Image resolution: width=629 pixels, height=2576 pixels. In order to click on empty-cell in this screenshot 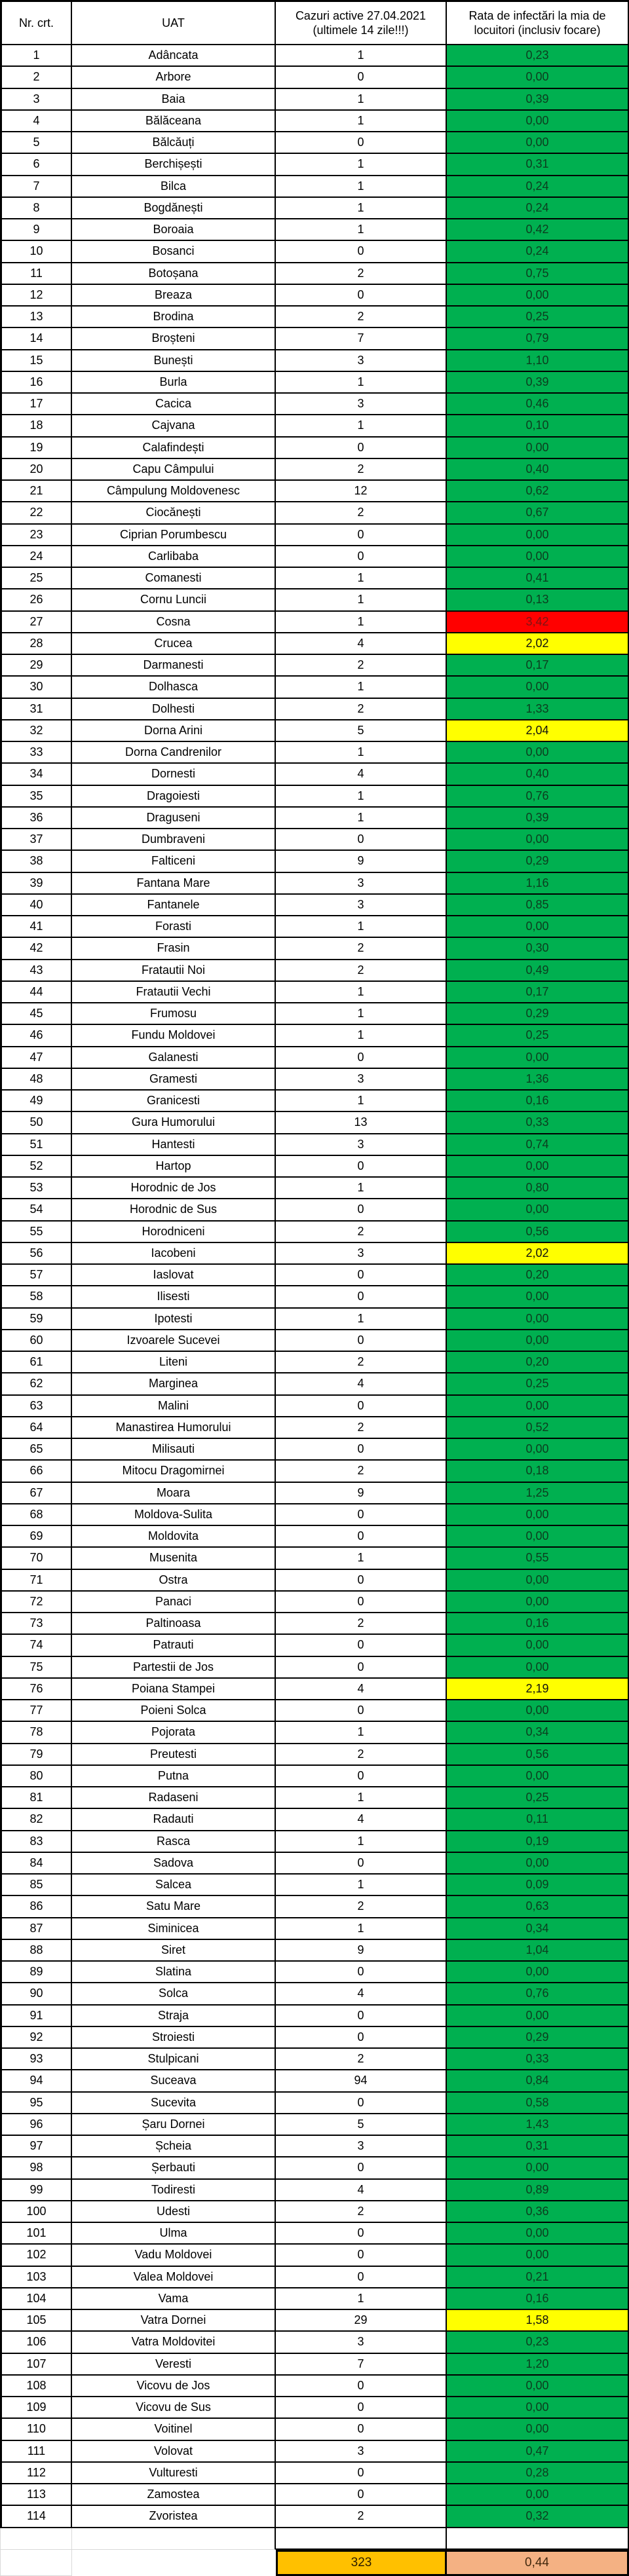, I will do `click(36, 2539)`.